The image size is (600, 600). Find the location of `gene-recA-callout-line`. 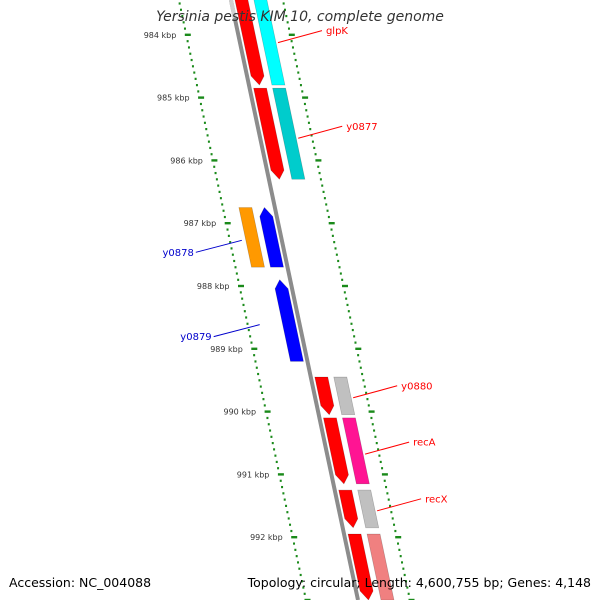

gene-recA-callout-line is located at coordinates (387, 448).